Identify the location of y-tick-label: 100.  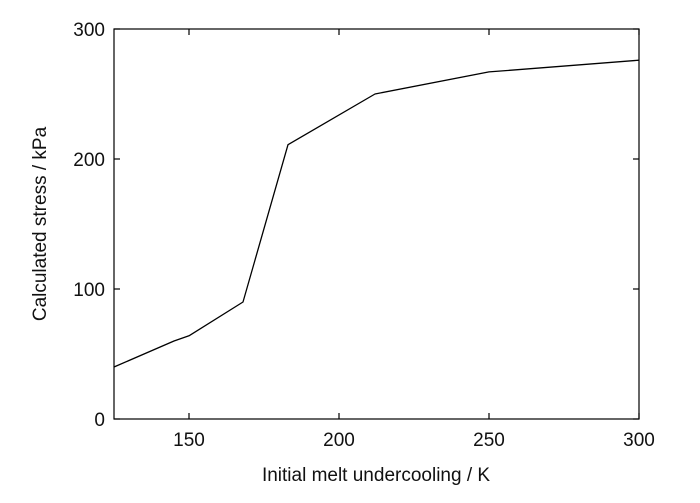
(89, 290).